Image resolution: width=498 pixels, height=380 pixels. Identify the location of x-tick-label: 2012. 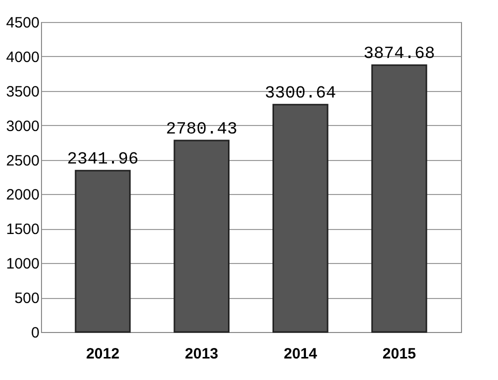
(103, 354).